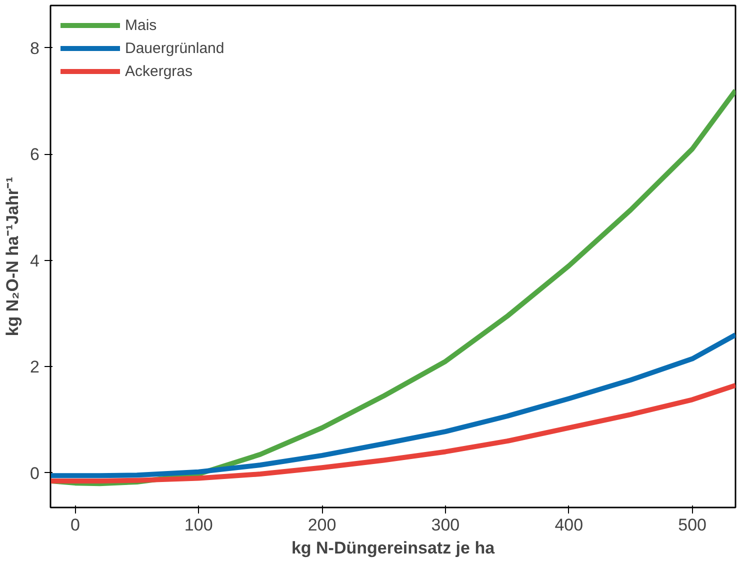  What do you see at coordinates (174, 48) in the screenshot?
I see `legend-label: Dauergrünland` at bounding box center [174, 48].